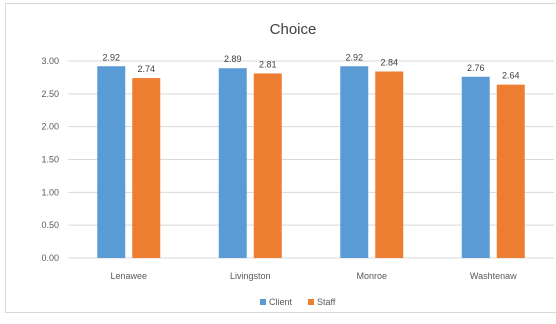 This screenshot has height=324, width=556. I want to click on legend: Client Staff, so click(298, 302).